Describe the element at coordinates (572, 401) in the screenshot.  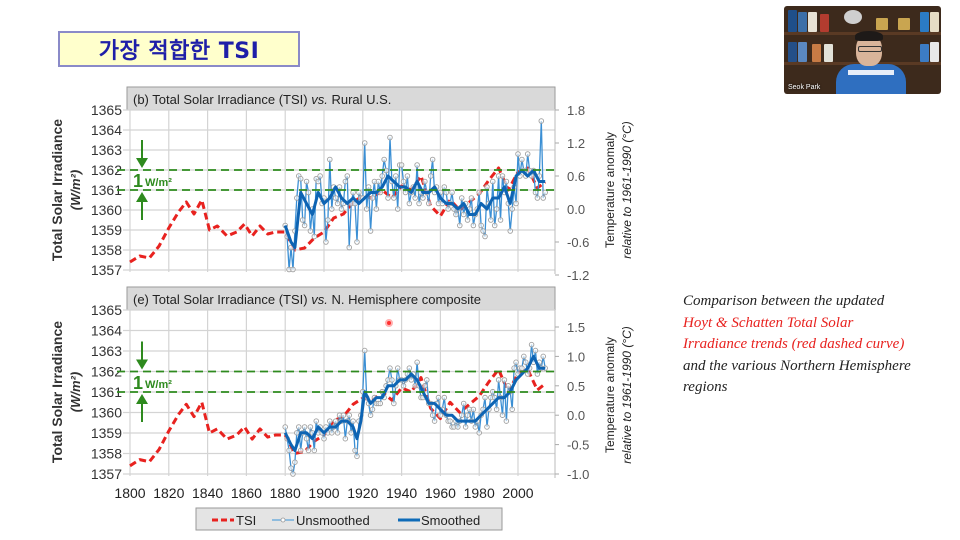
I see `y-axis-right: -1.0 -0.5 0.0 0.5 1.0 1.5` at that location.